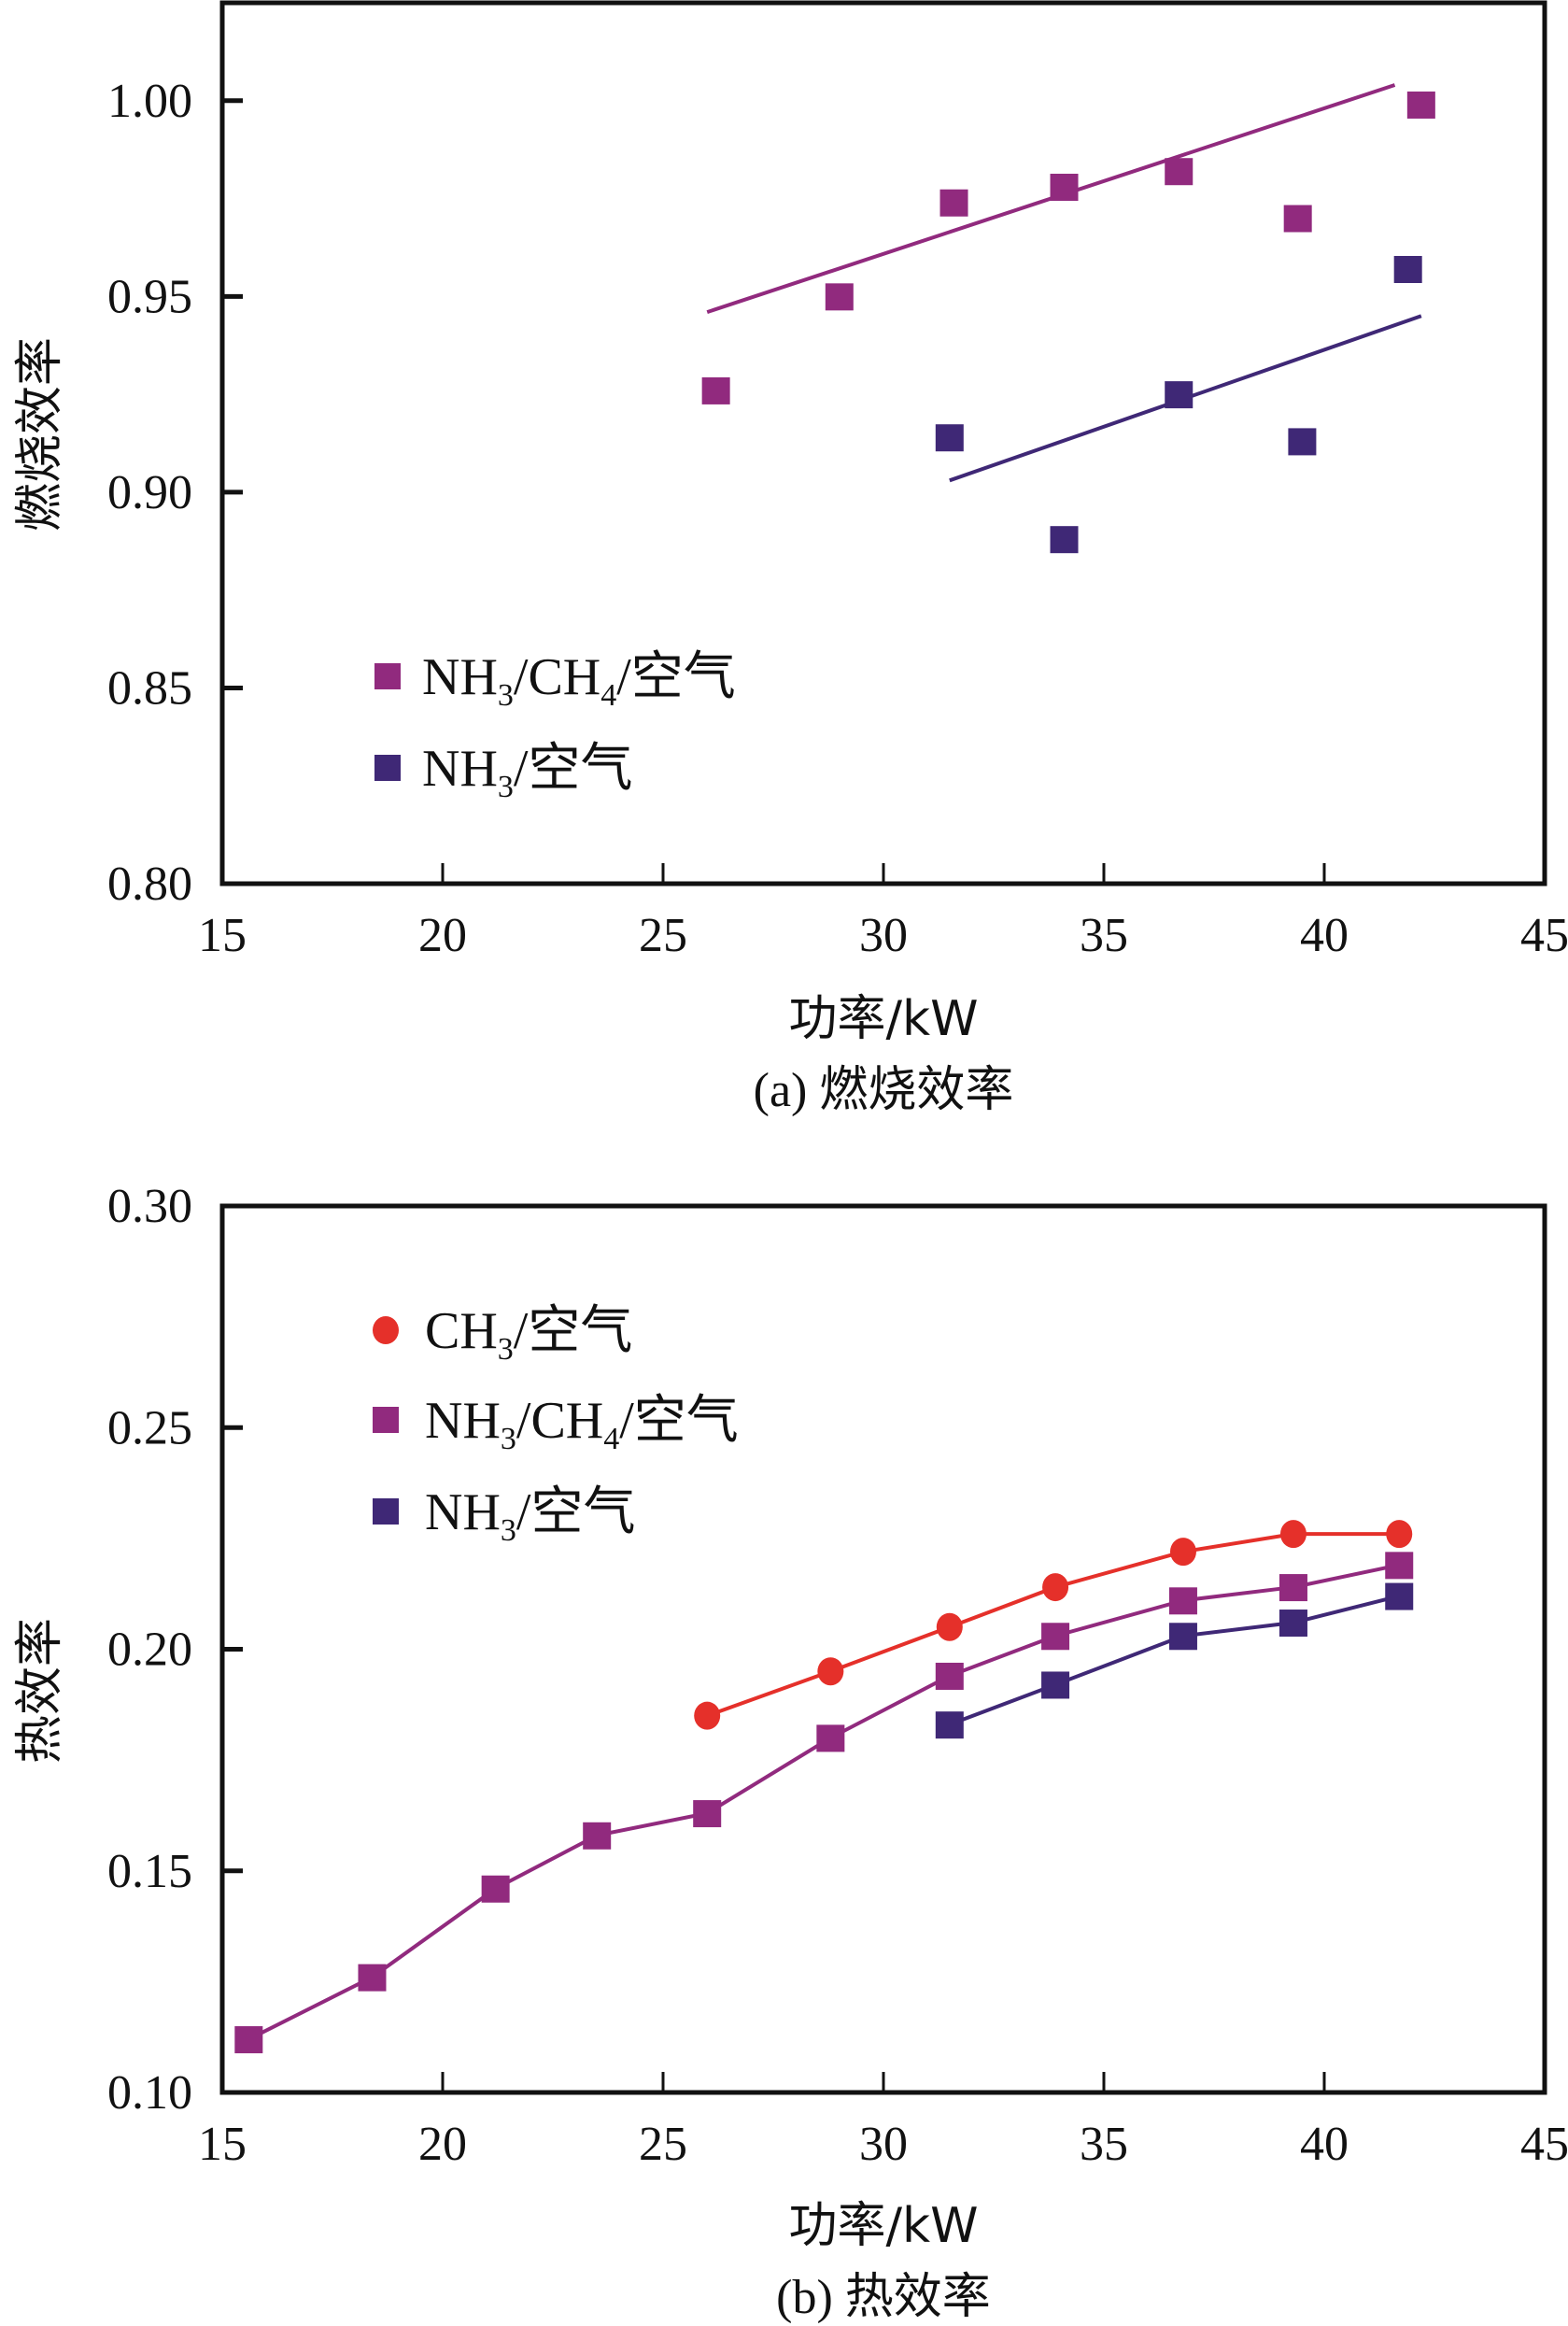  I want to click on legend-label: CH3/空气, so click(528, 1334).